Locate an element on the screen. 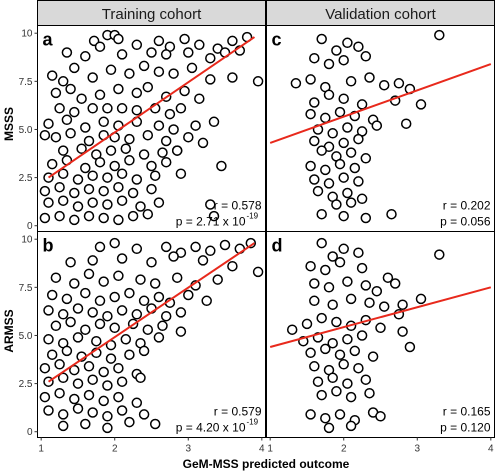 Image resolution: width=500 pixels, height=473 pixels. r-value: r = 0.579 is located at coordinates (238, 412).